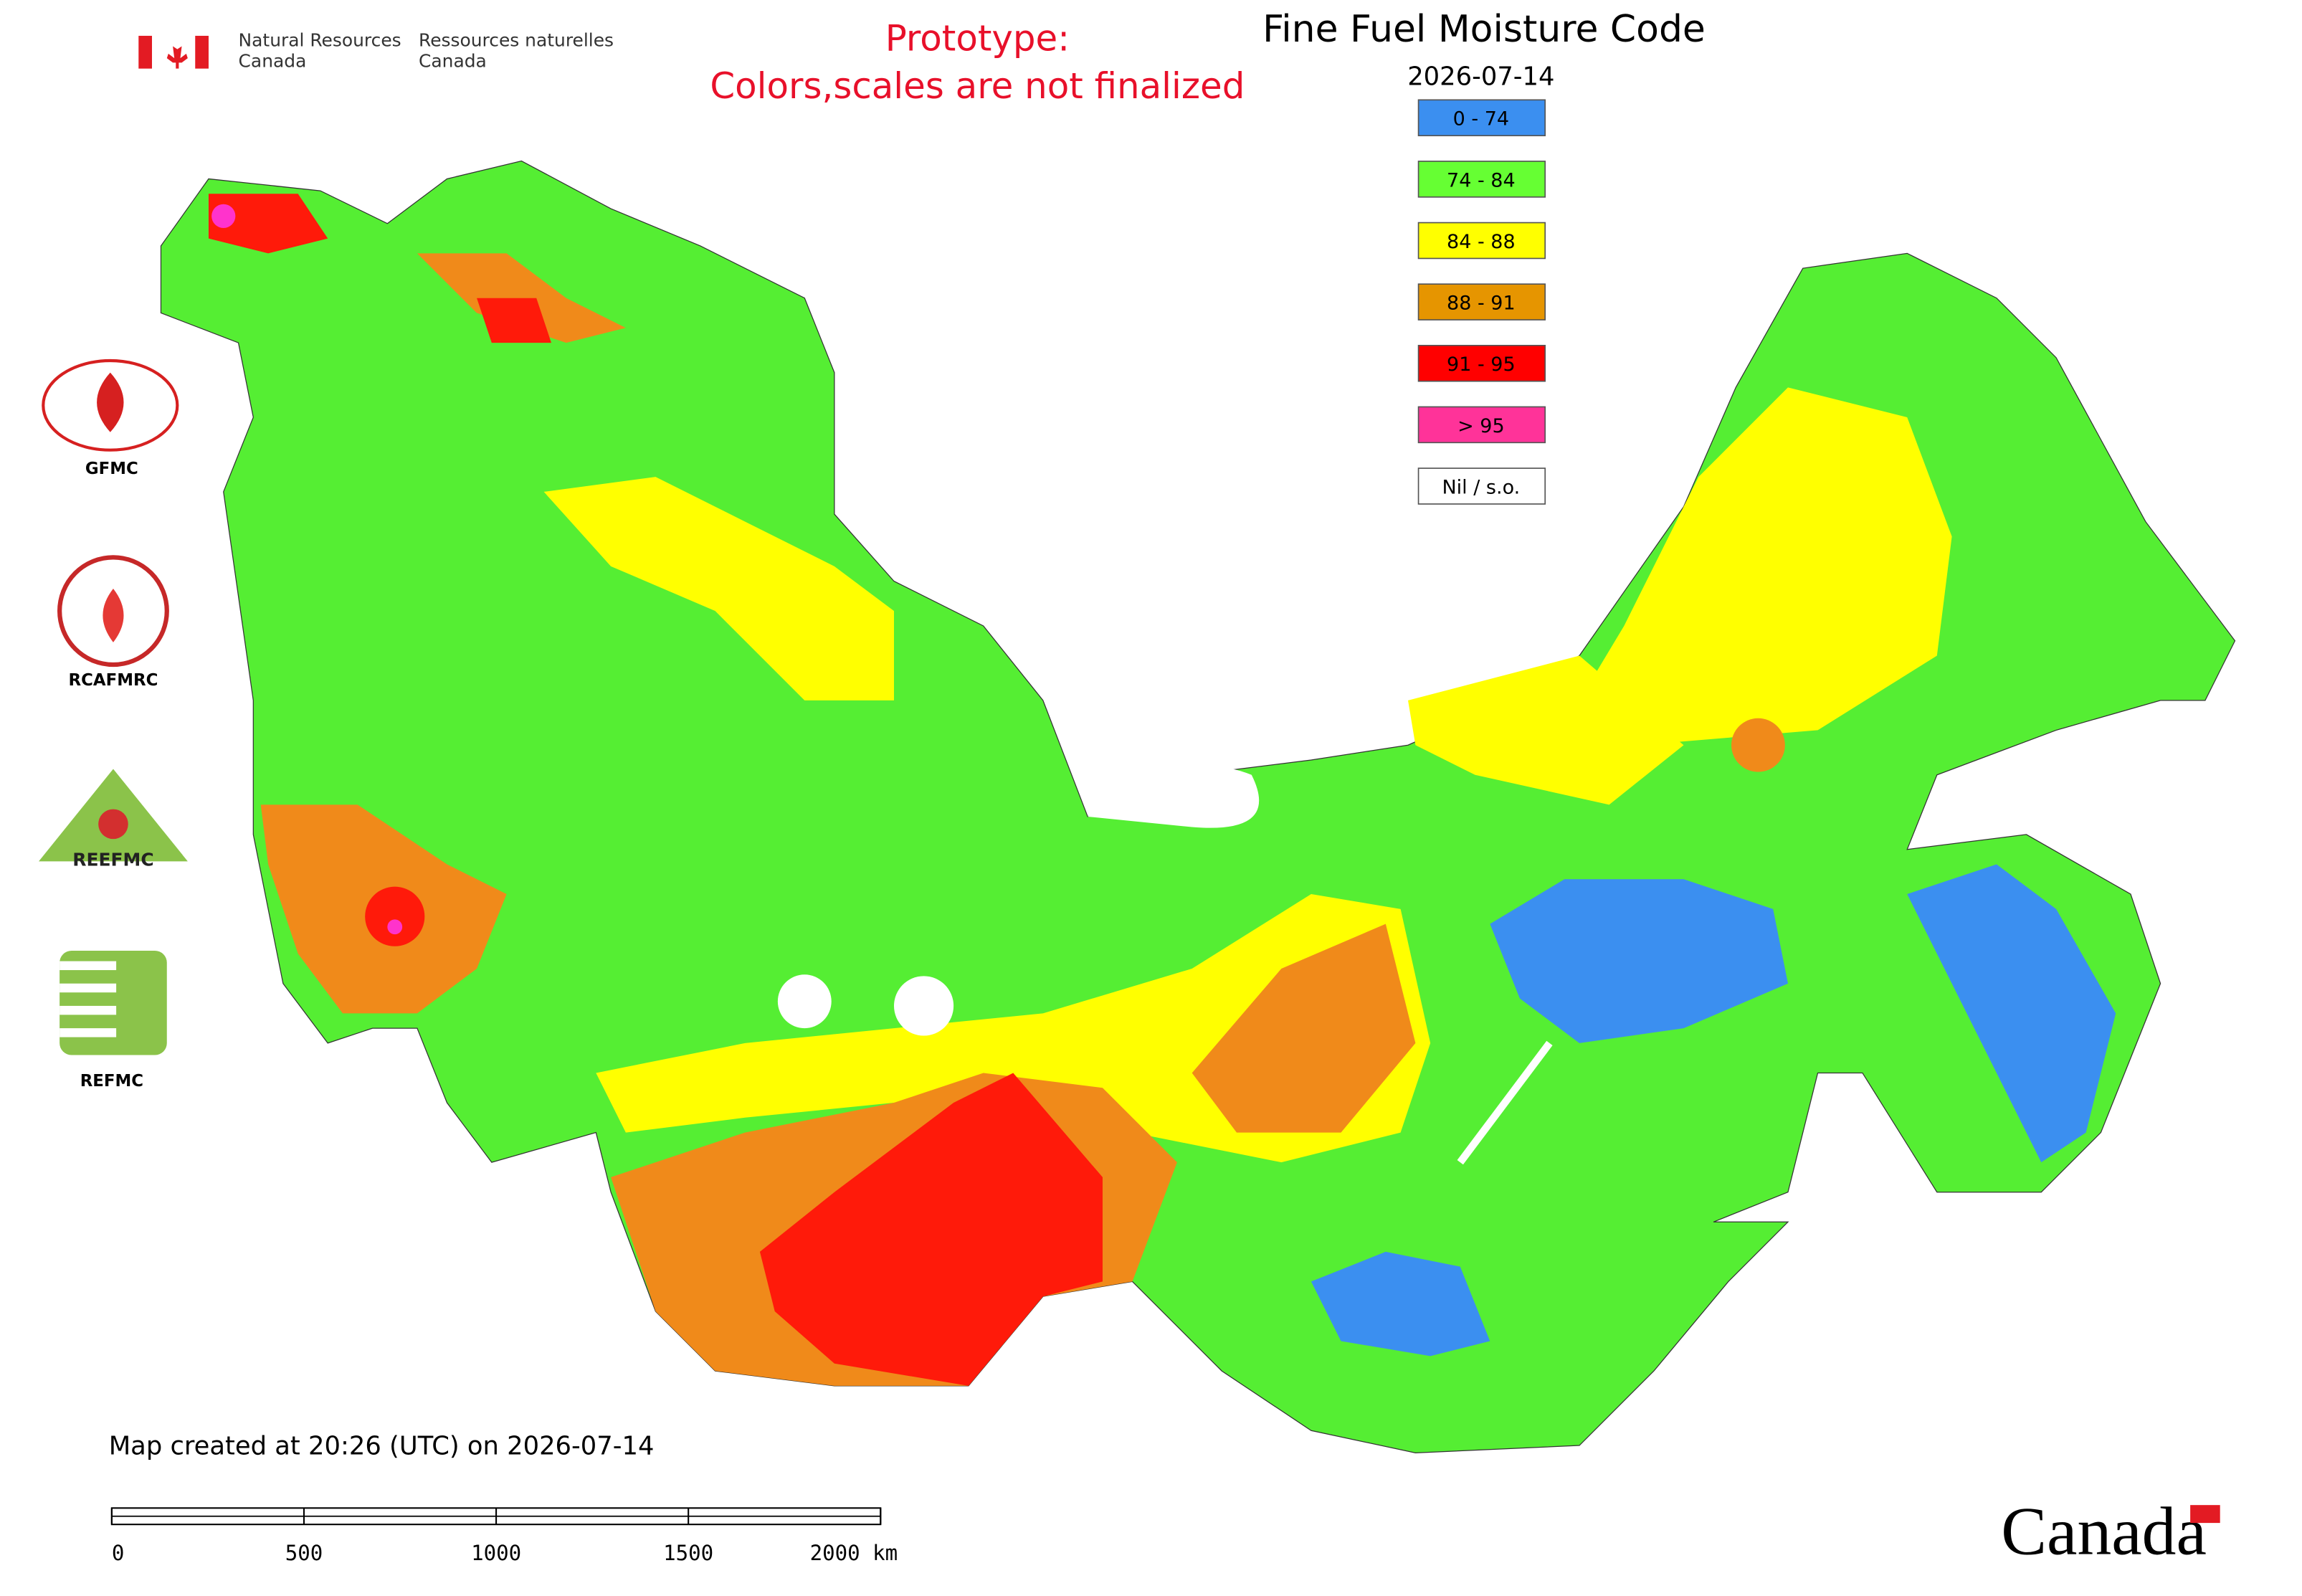  Describe the element at coordinates (112, 1081) in the screenshot. I see `logo-label: REFMC` at that location.